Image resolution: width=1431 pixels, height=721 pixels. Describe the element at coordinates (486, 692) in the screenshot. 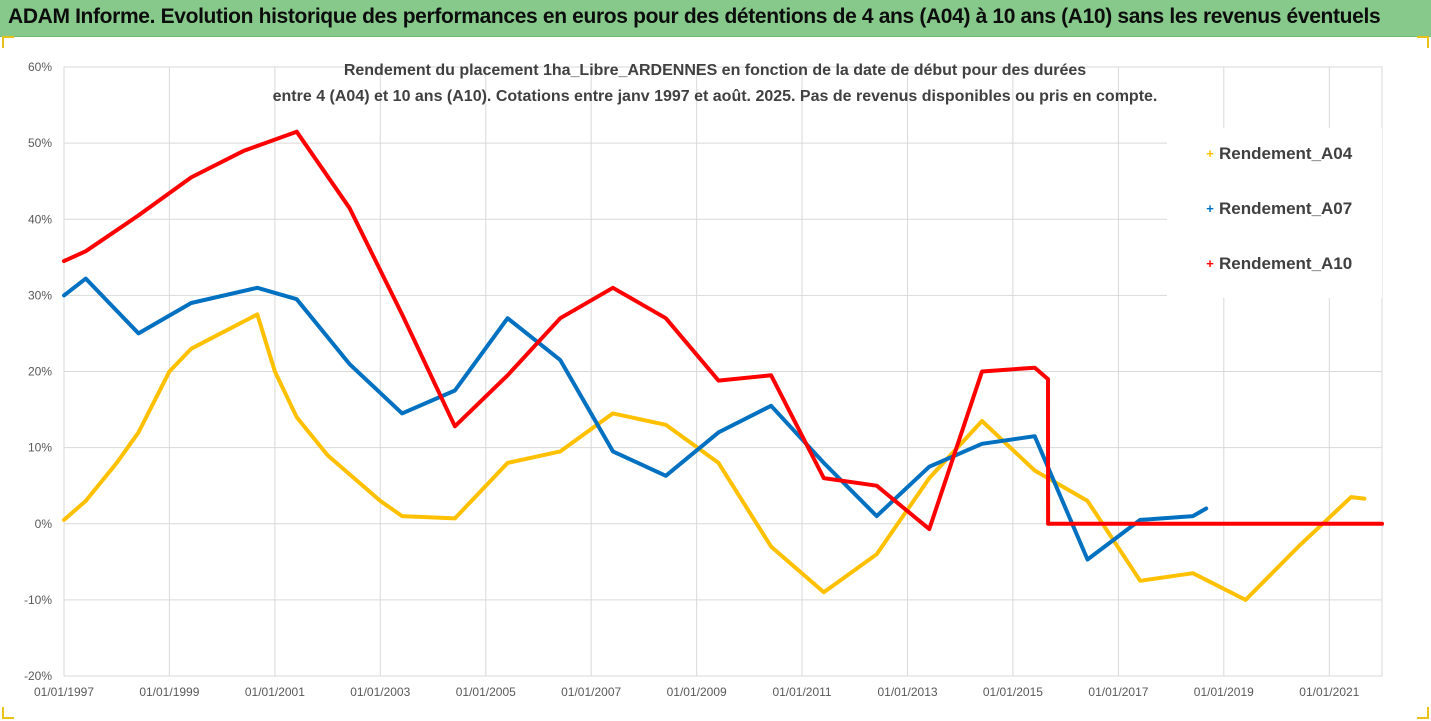

I see `x-tick-label: 01/01/2005` at that location.